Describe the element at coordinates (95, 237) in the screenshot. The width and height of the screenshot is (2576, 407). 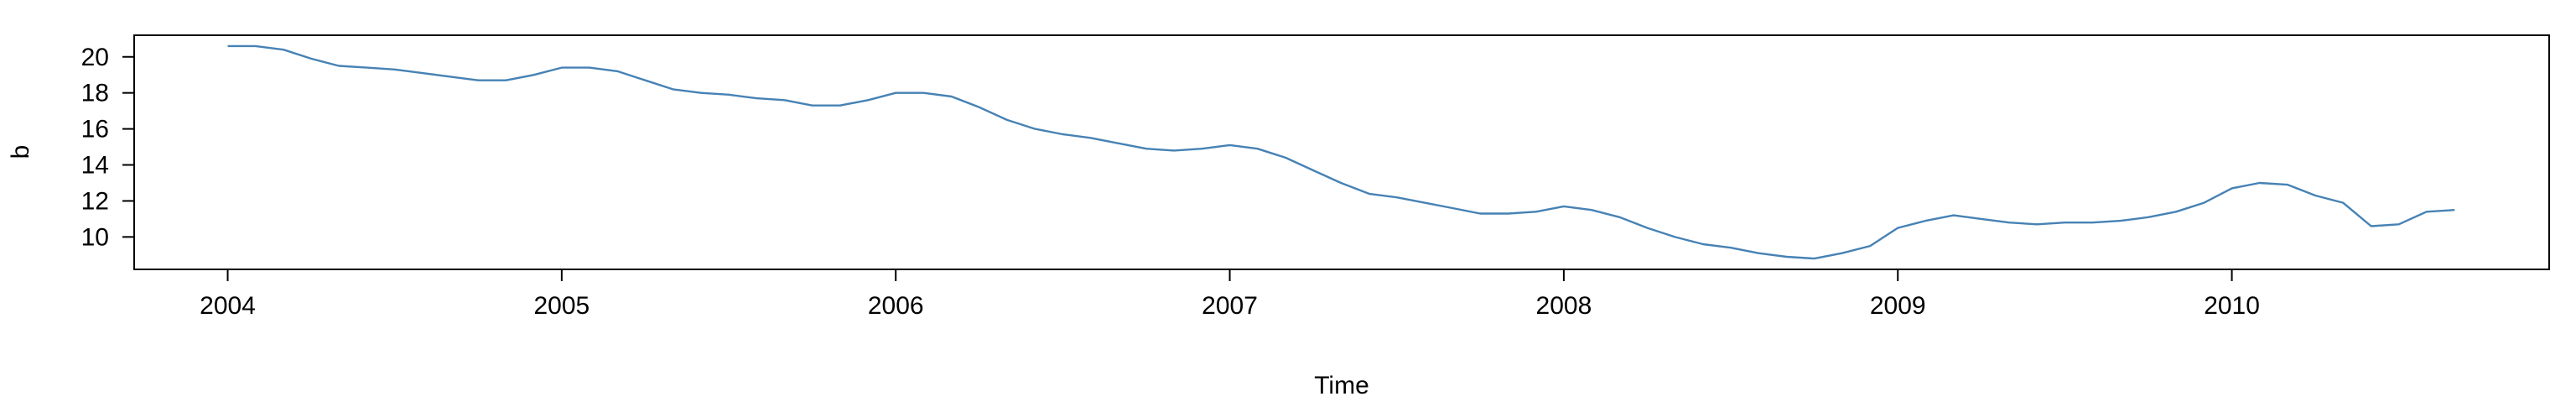
I see `y-tick-label: 10` at that location.